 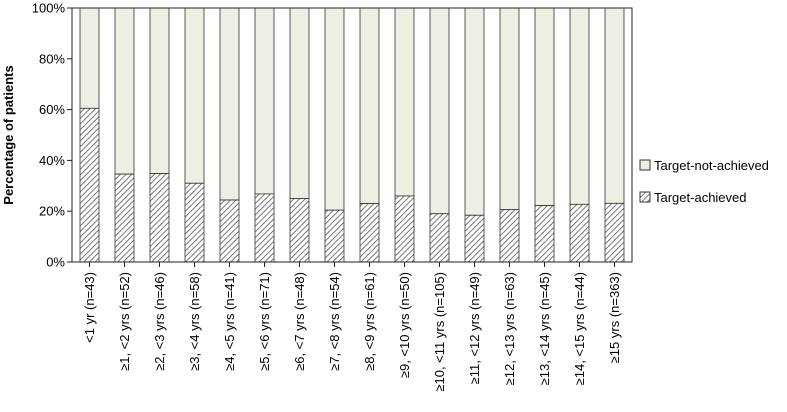 I want to click on x-tick-label: ≥12, <13 yrs (n=63), so click(x=509, y=328).